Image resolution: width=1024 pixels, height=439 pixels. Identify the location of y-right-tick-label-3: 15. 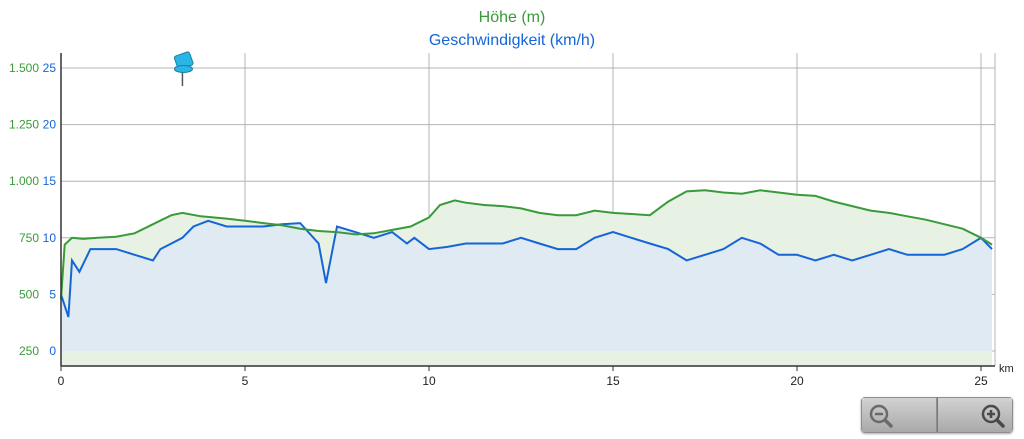
(50, 181).